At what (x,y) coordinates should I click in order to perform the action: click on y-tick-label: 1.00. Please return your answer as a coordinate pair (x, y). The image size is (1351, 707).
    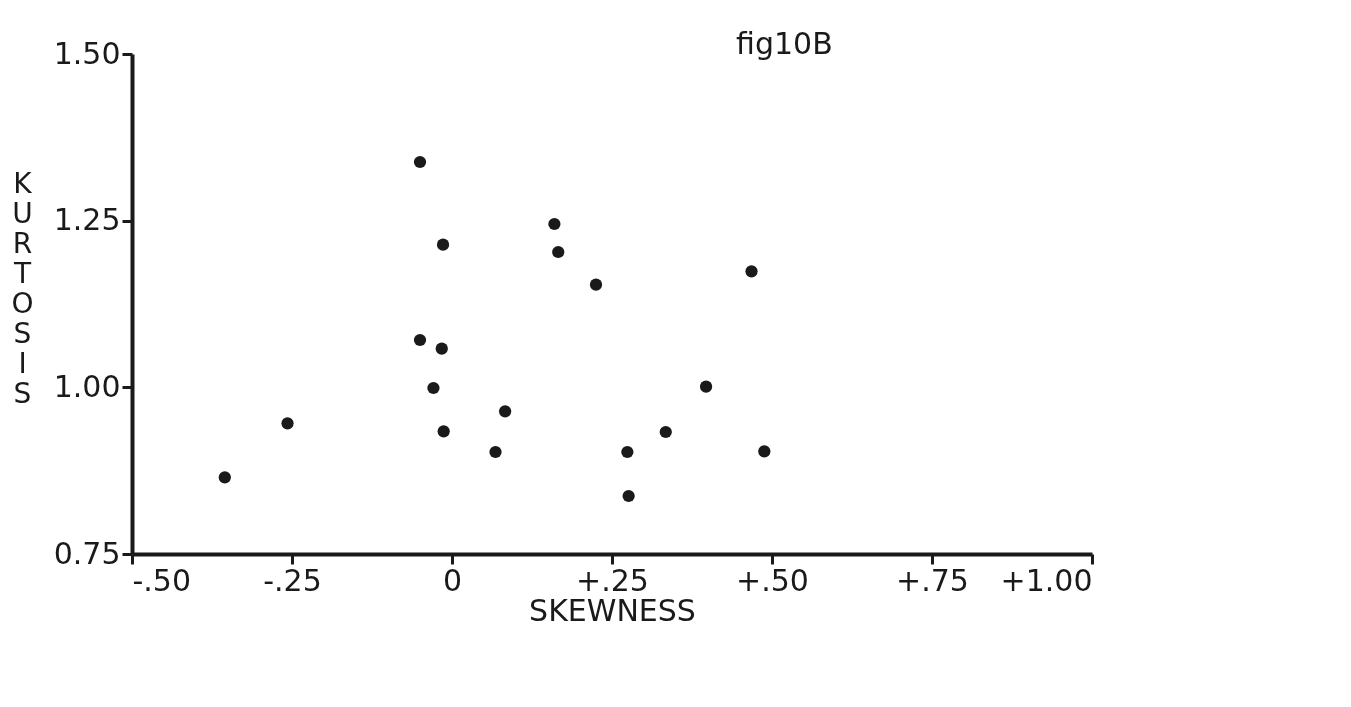
    Looking at the image, I should click on (87, 386).